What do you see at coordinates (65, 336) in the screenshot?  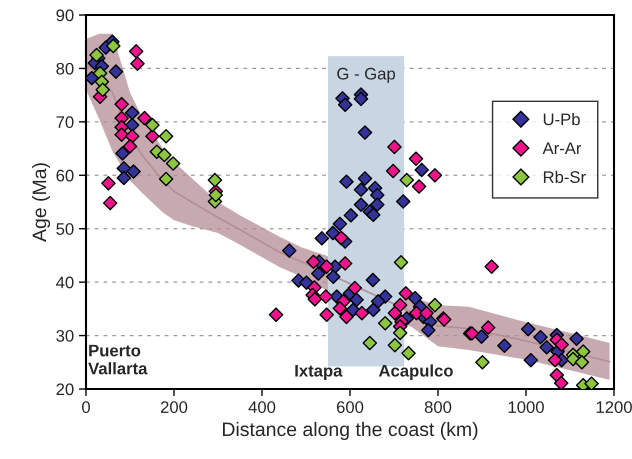 I see `y-tick-label: 30` at bounding box center [65, 336].